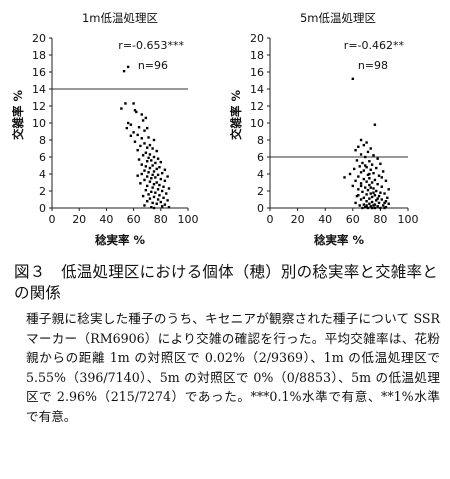  I want to click on y-tick-label: 6, so click(260, 157).